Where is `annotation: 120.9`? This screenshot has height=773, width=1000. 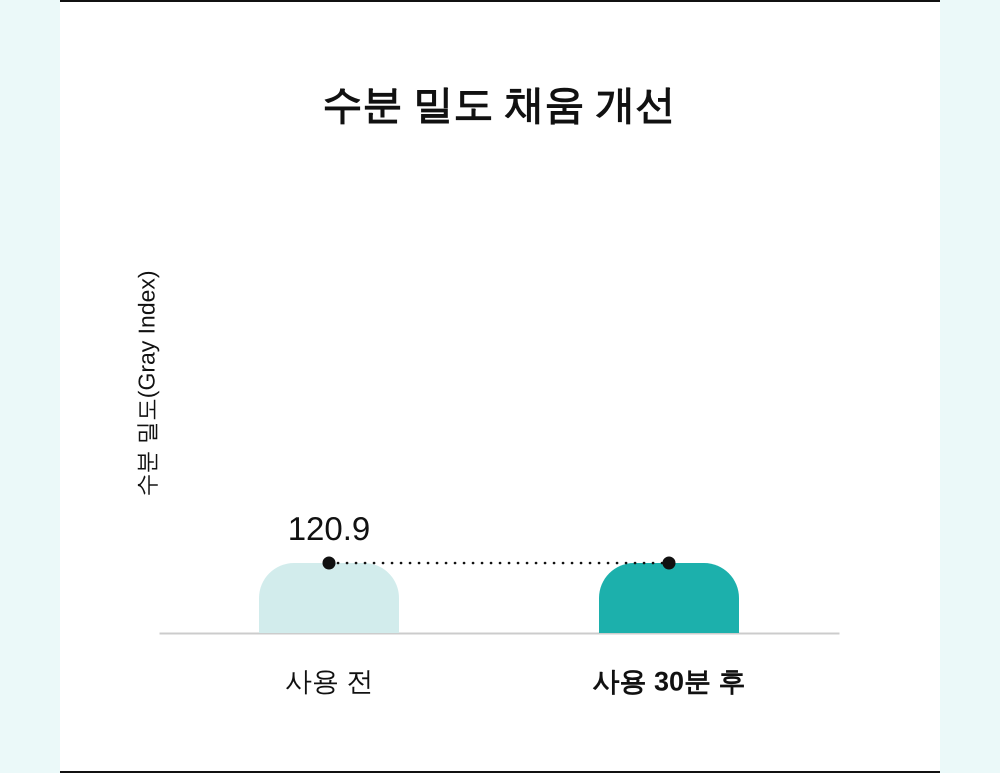
annotation: 120.9 is located at coordinates (329, 528).